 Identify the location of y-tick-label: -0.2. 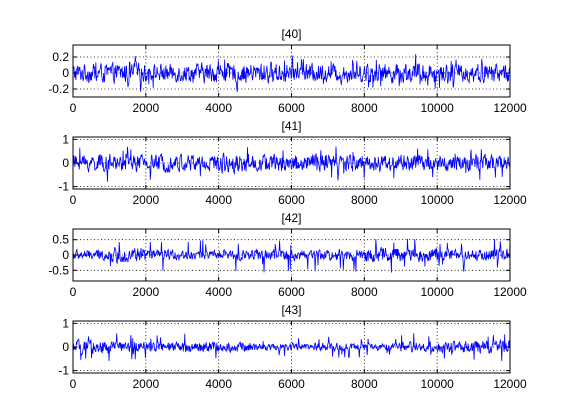
(58, 89).